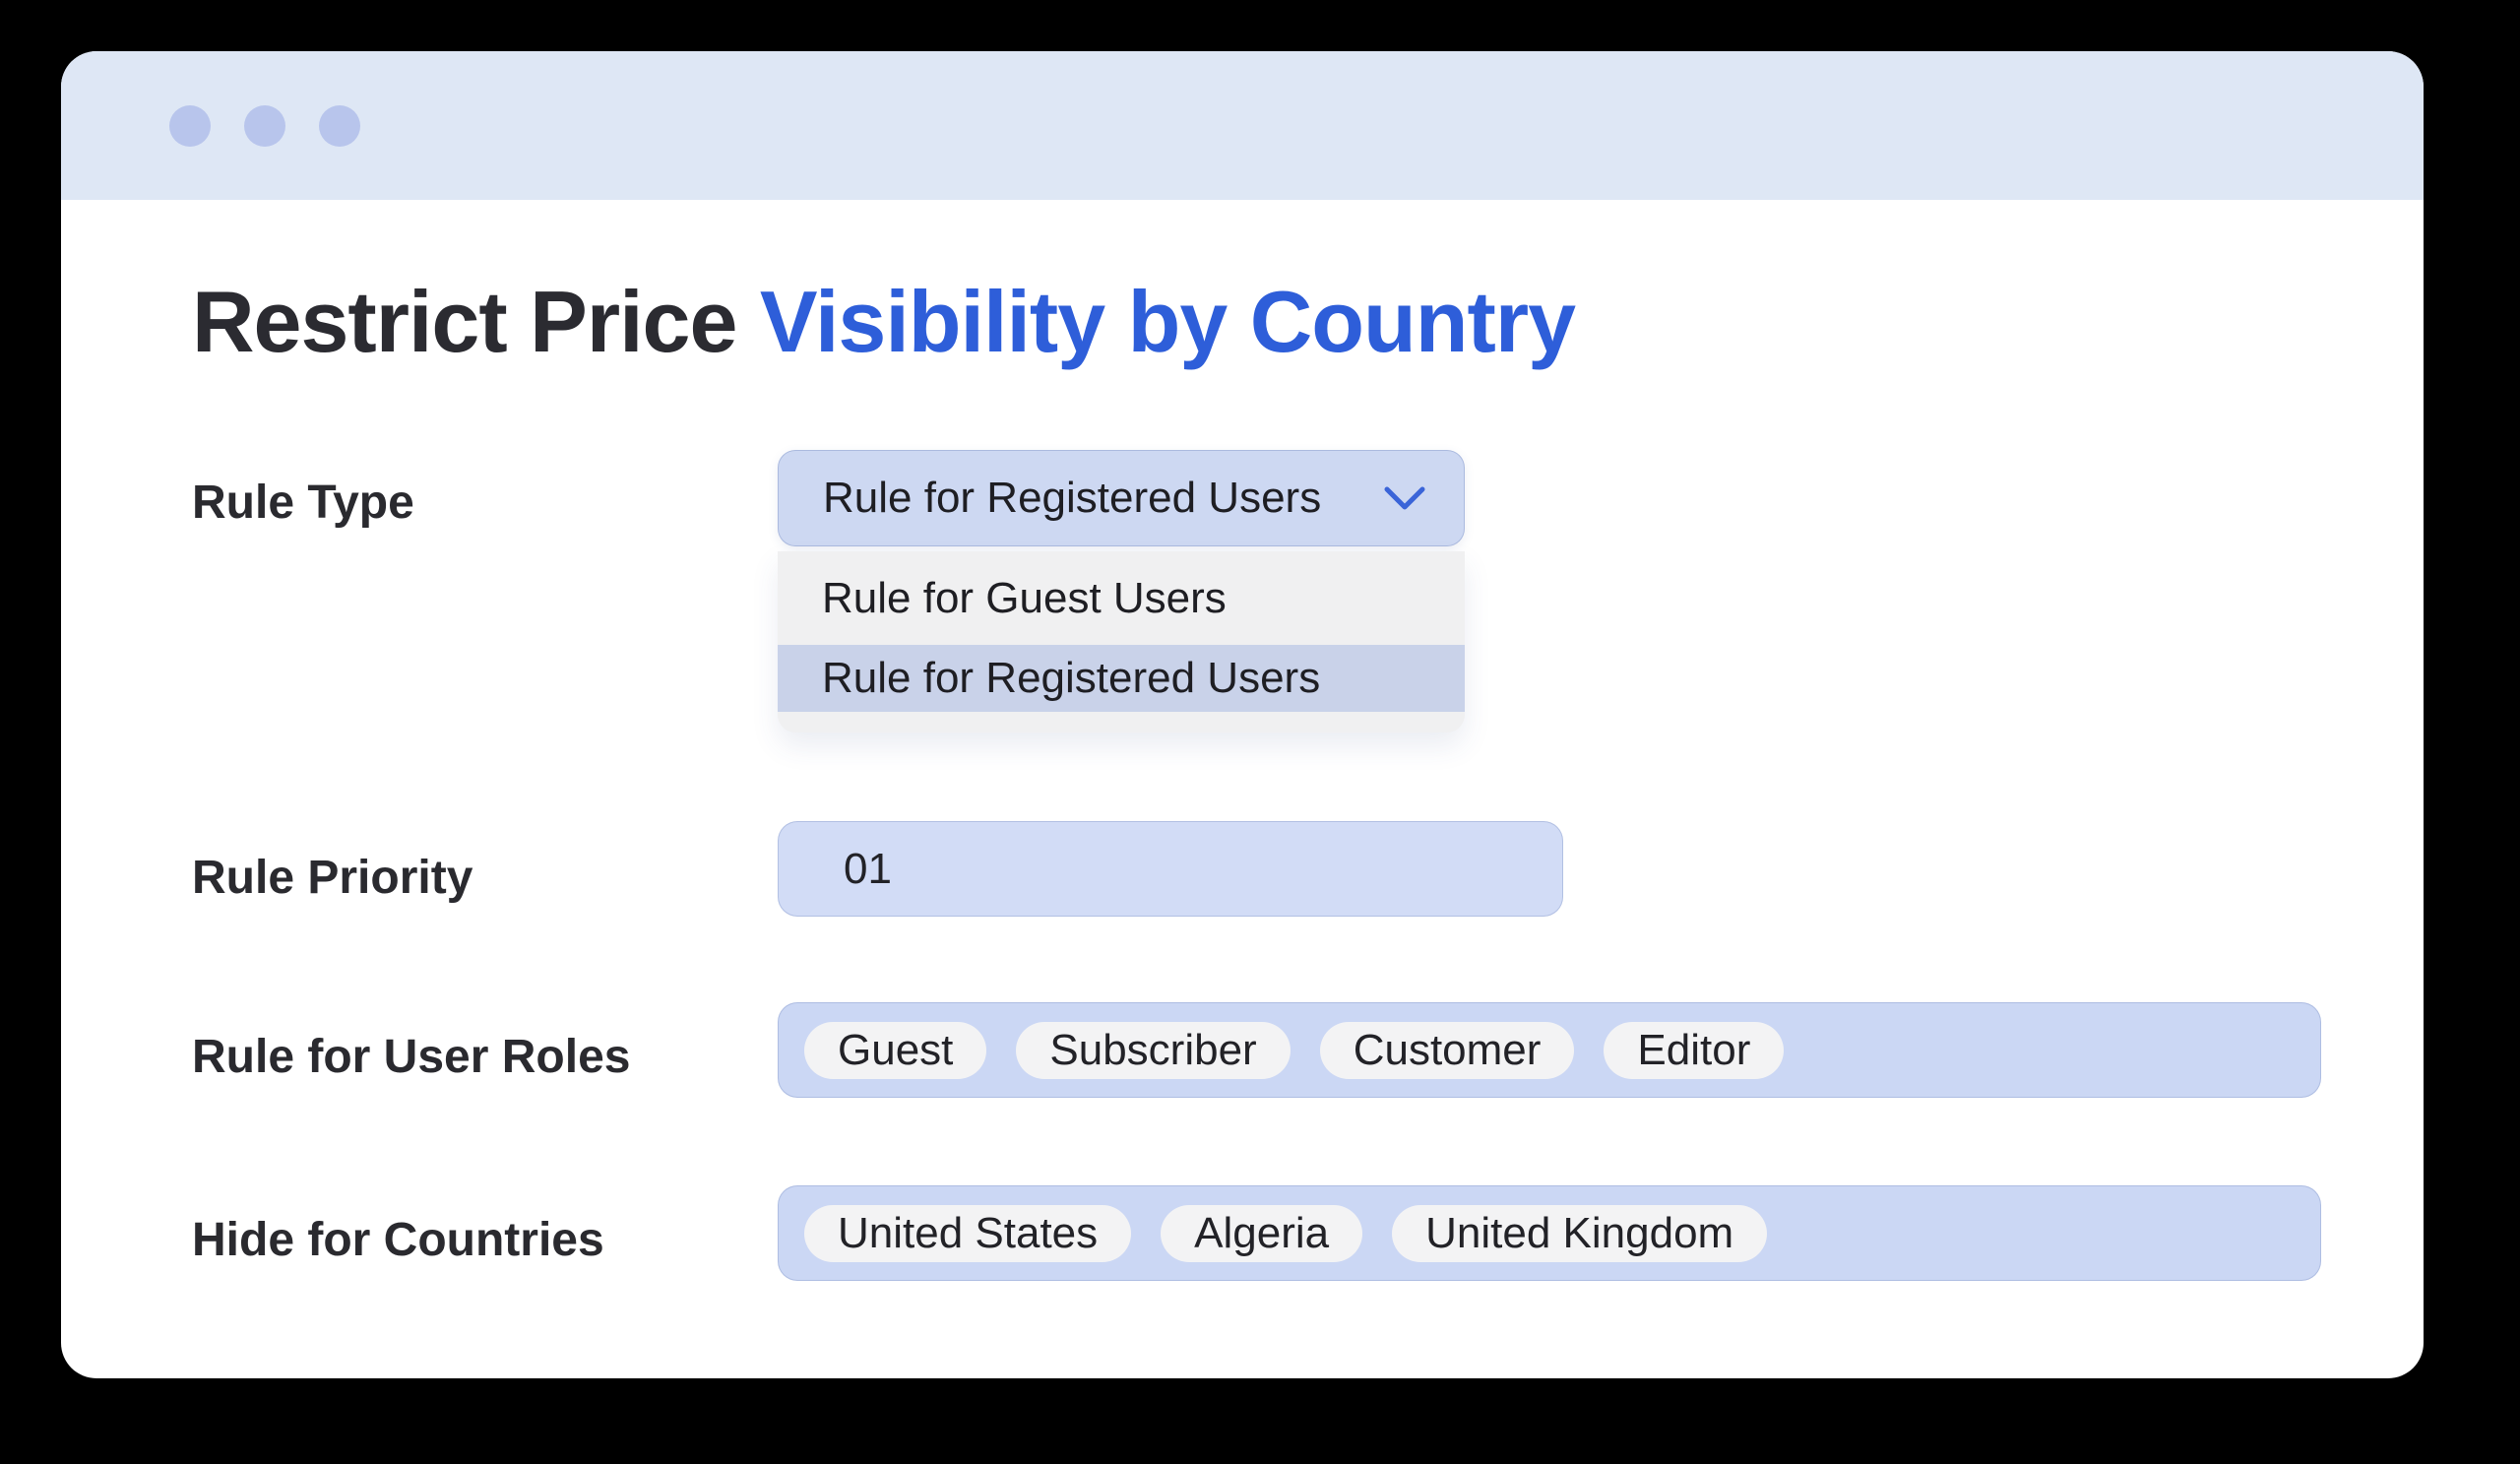  Describe the element at coordinates (1121, 679) in the screenshot. I see `rule-type-option: Rule for Registered Users` at that location.